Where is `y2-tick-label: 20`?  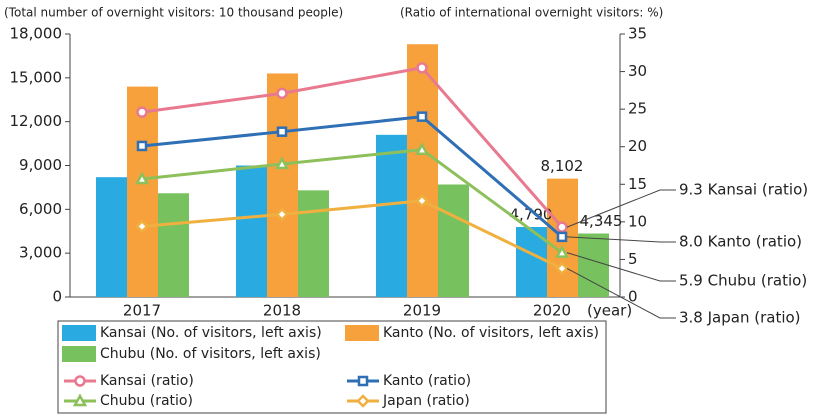
y2-tick-label: 20 is located at coordinates (637, 146).